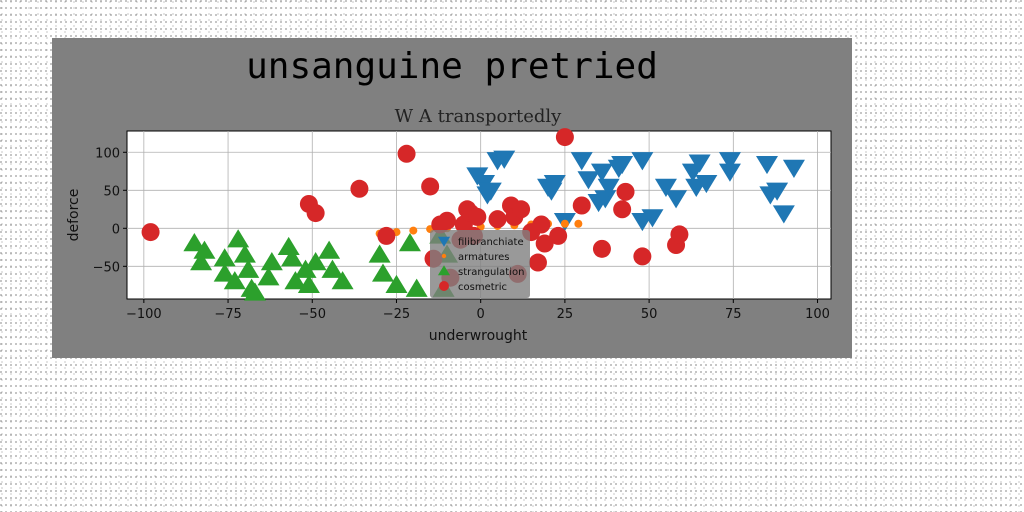  Describe the element at coordinates (144, 314) in the screenshot. I see `x-tick-label: −100` at that location.